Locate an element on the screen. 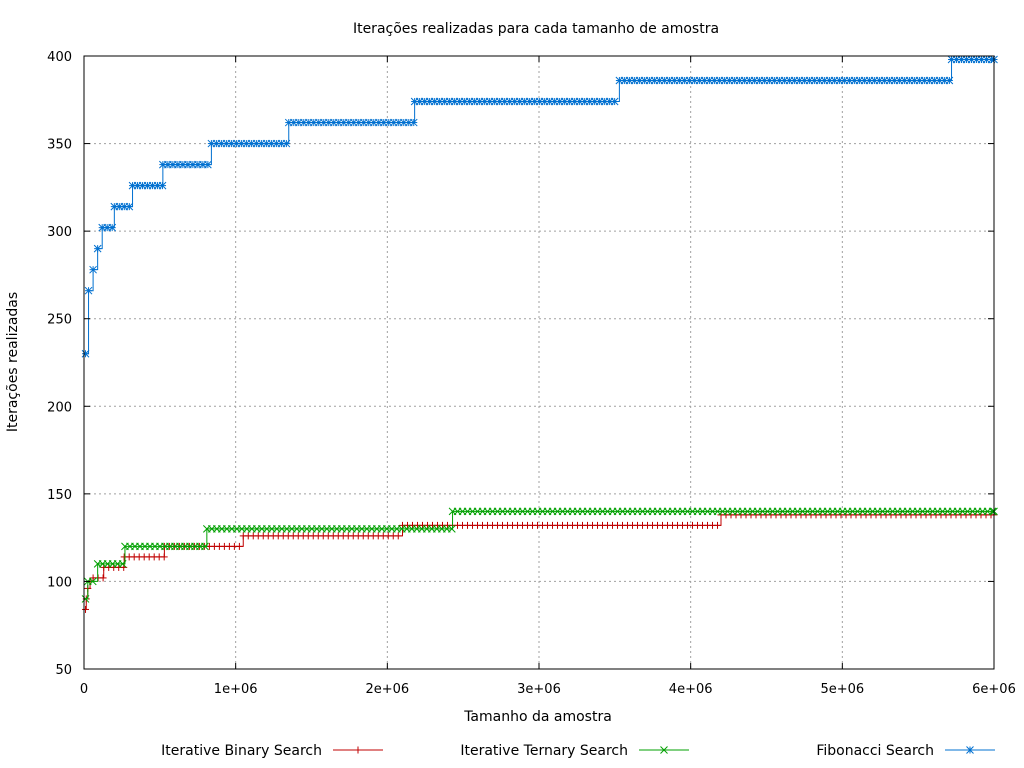  y-tick-label: 400 is located at coordinates (59, 57).